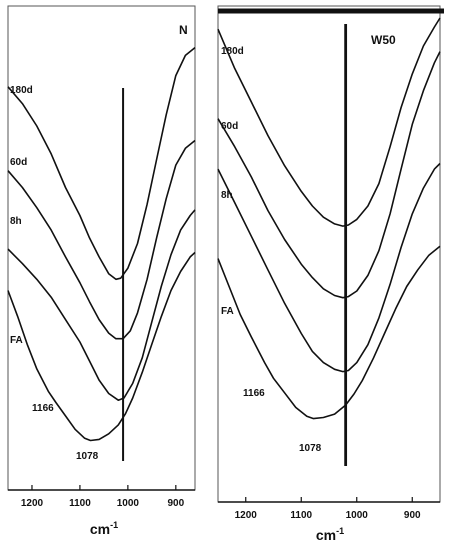 Image resolution: width=452 pixels, height=550 pixels. What do you see at coordinates (232, 181) in the screenshot?
I see `panel-w50-series-labels: 180d 60d 8h FA` at bounding box center [232, 181].